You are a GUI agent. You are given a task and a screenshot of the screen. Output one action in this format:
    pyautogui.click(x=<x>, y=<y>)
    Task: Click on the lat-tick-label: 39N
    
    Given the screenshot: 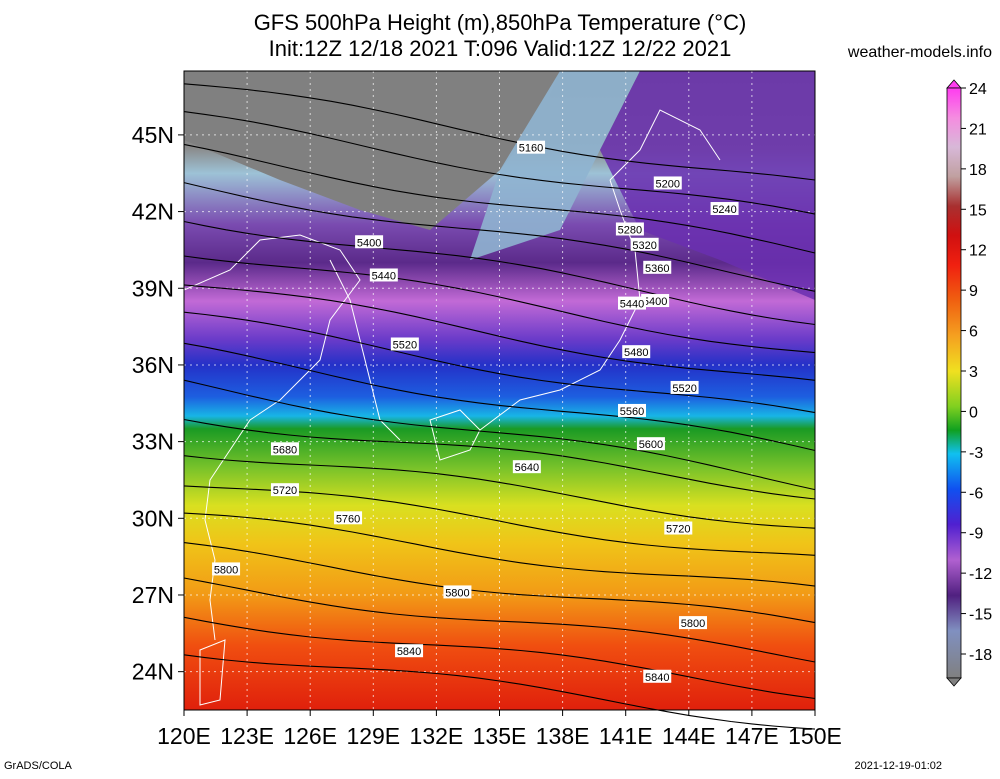 What is the action you would take?
    pyautogui.click(x=153, y=288)
    